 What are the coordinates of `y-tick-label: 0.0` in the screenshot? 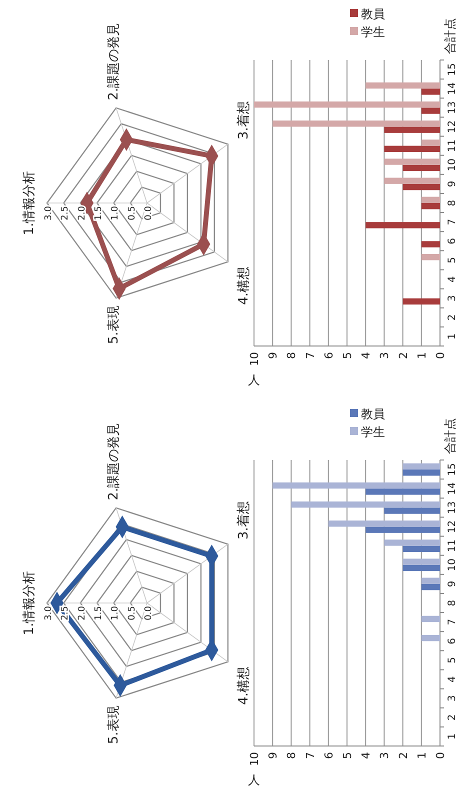 It's located at (149, 213).